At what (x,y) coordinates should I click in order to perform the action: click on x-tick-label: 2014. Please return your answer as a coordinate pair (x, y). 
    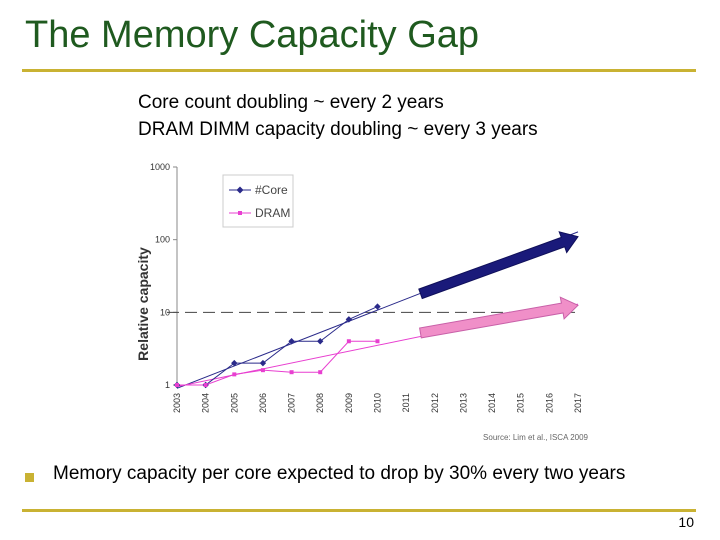
    Looking at the image, I should click on (492, 403).